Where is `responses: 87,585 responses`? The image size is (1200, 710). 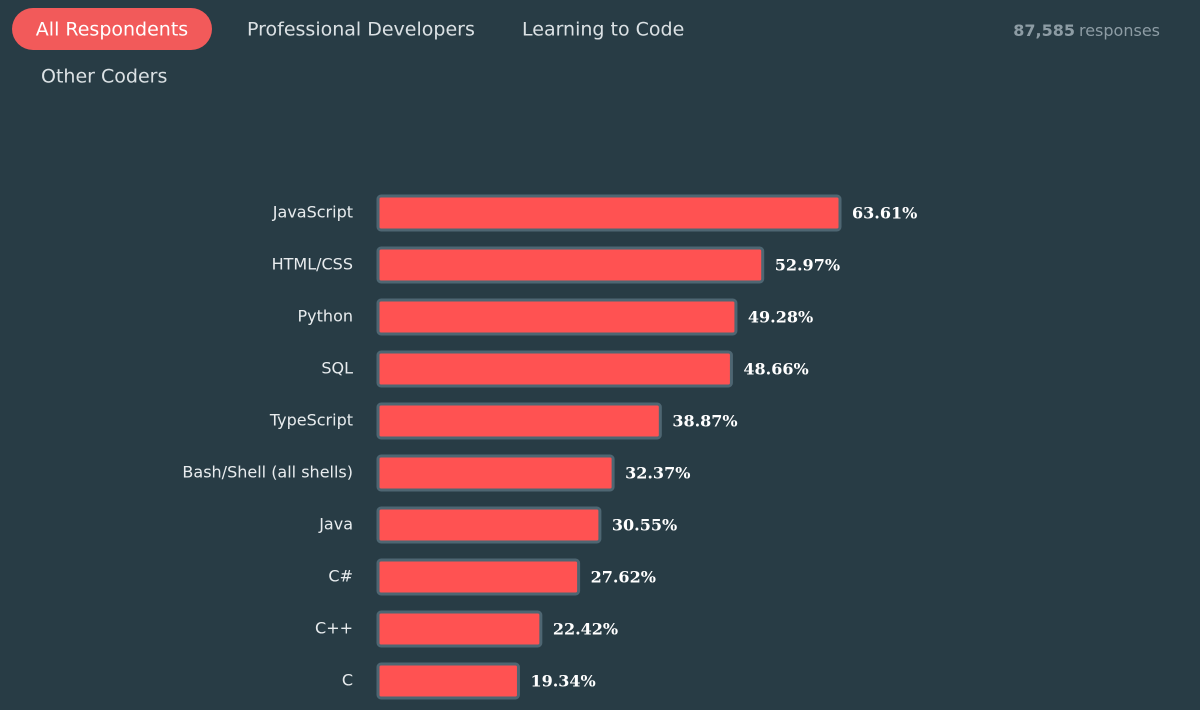
responses: 87,585 responses is located at coordinates (1086, 30).